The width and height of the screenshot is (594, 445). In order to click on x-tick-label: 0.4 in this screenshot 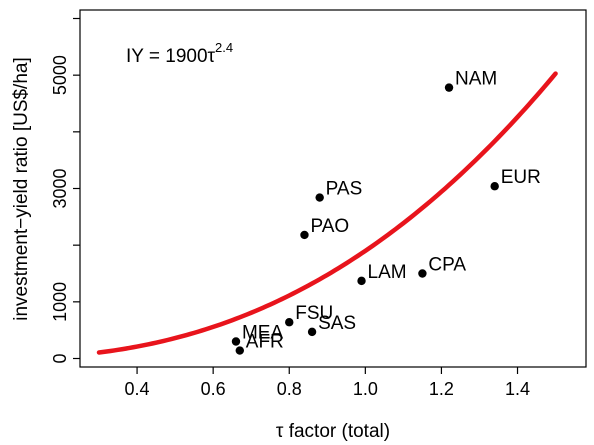, I will do `click(137, 389)`.